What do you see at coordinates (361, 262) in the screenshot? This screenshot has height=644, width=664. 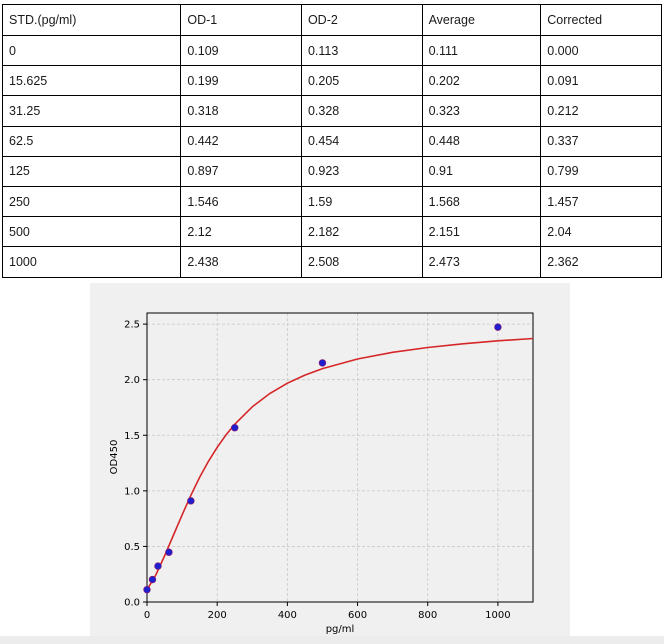 I see `table-cell: 2.508` at bounding box center [361, 262].